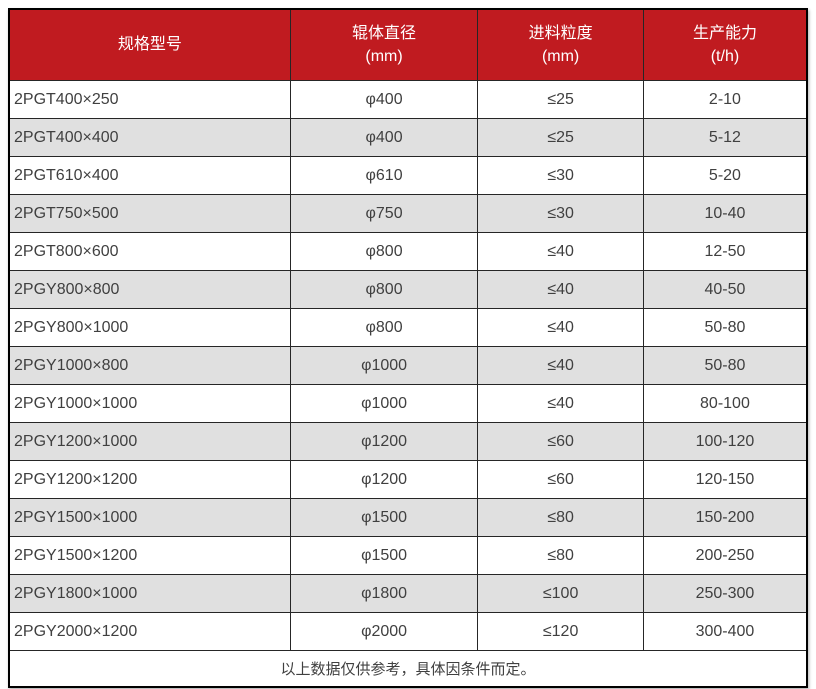 This screenshot has height=689, width=816. What do you see at coordinates (149, 479) in the screenshot?
I see `cell-model: 2PGY1200×1200` at bounding box center [149, 479].